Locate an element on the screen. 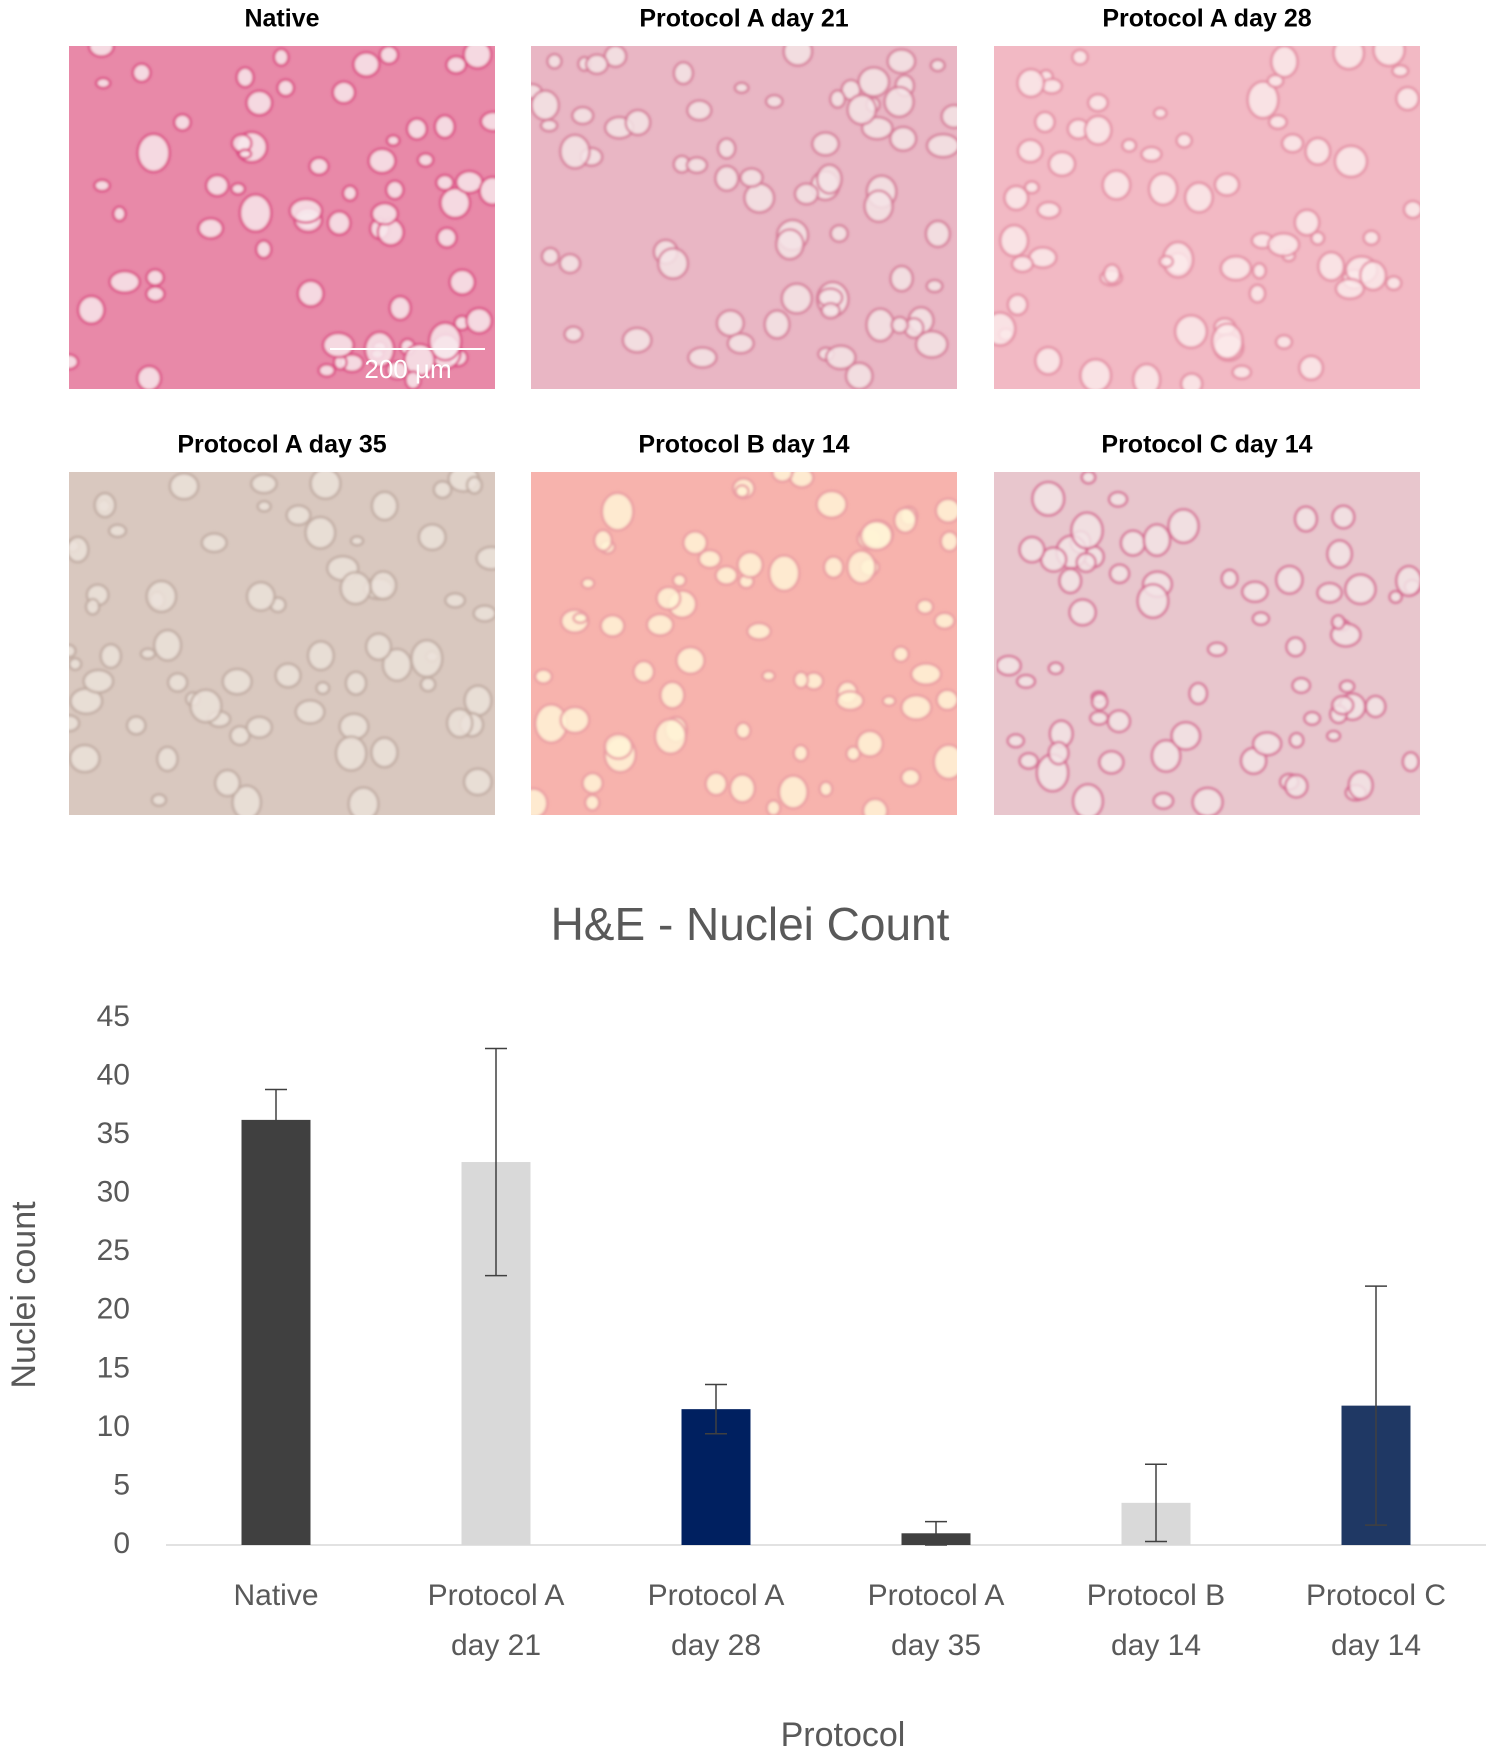 The height and width of the screenshot is (1760, 1500). y-tick-label: 40 is located at coordinates (113, 1074).